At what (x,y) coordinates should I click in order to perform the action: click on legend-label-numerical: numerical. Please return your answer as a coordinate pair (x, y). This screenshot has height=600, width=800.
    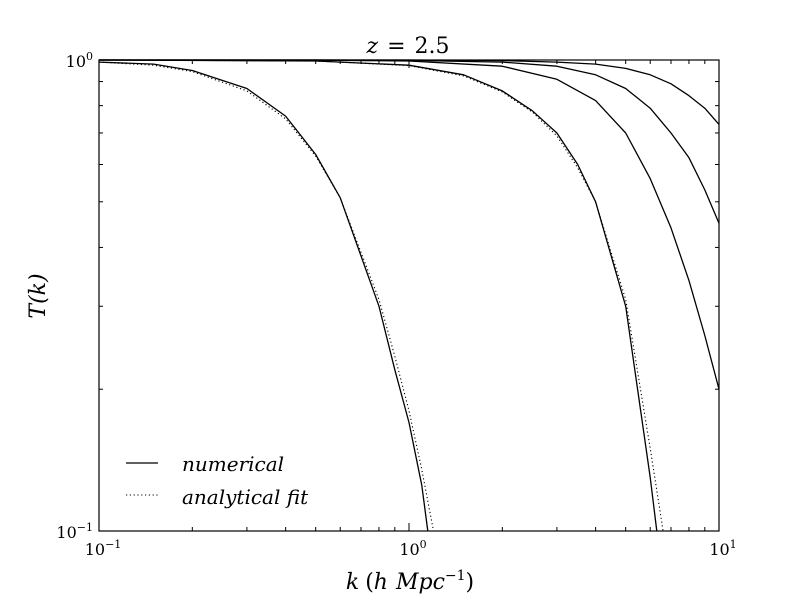
    Looking at the image, I should click on (233, 464).